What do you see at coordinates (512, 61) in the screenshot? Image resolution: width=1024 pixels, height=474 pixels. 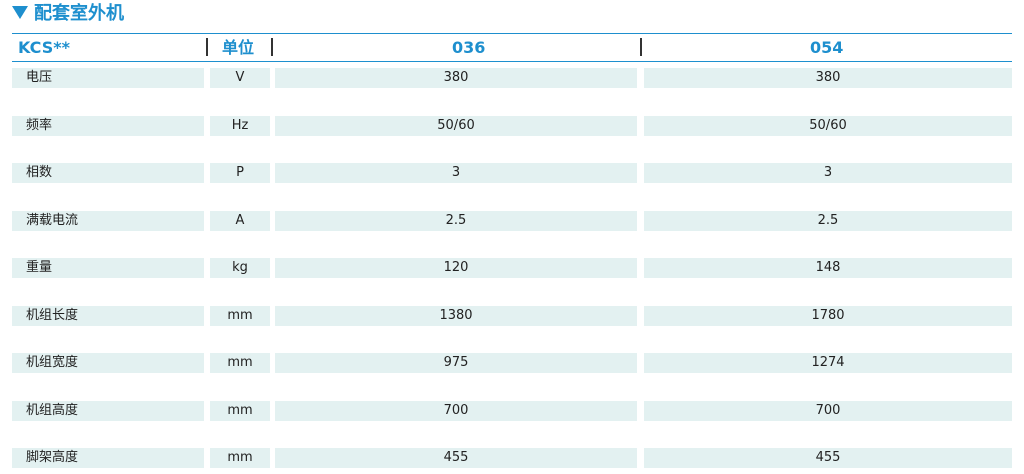 I see `header-bottom-rule` at bounding box center [512, 61].